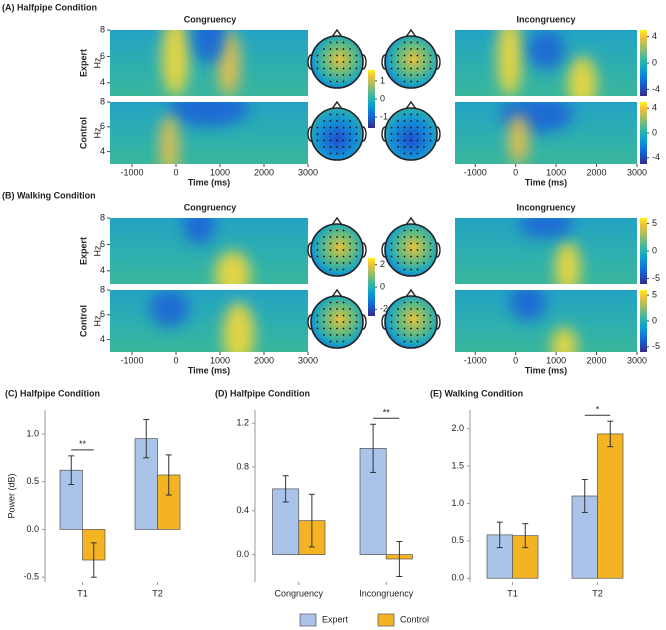 The height and width of the screenshot is (630, 666). What do you see at coordinates (476, 393) in the screenshot?
I see `chart-title: (E) Walking Condition` at bounding box center [476, 393].